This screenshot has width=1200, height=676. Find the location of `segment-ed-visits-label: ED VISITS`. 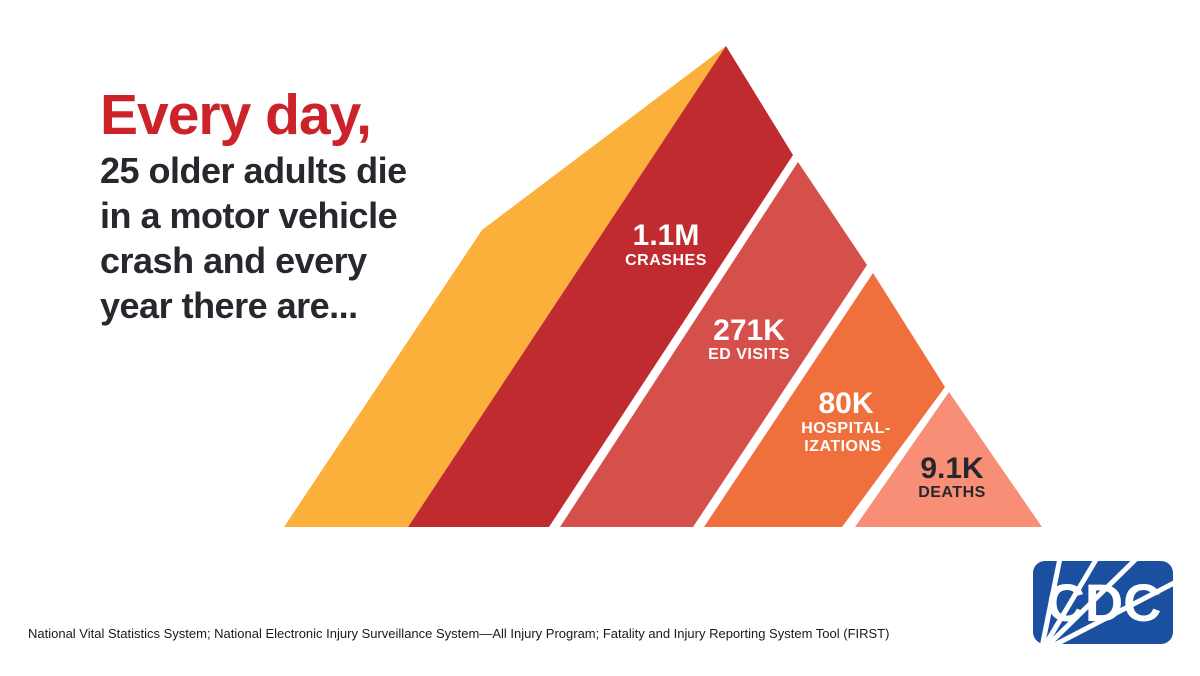

segment-ed-visits-label: ED VISITS is located at coordinates (749, 354).